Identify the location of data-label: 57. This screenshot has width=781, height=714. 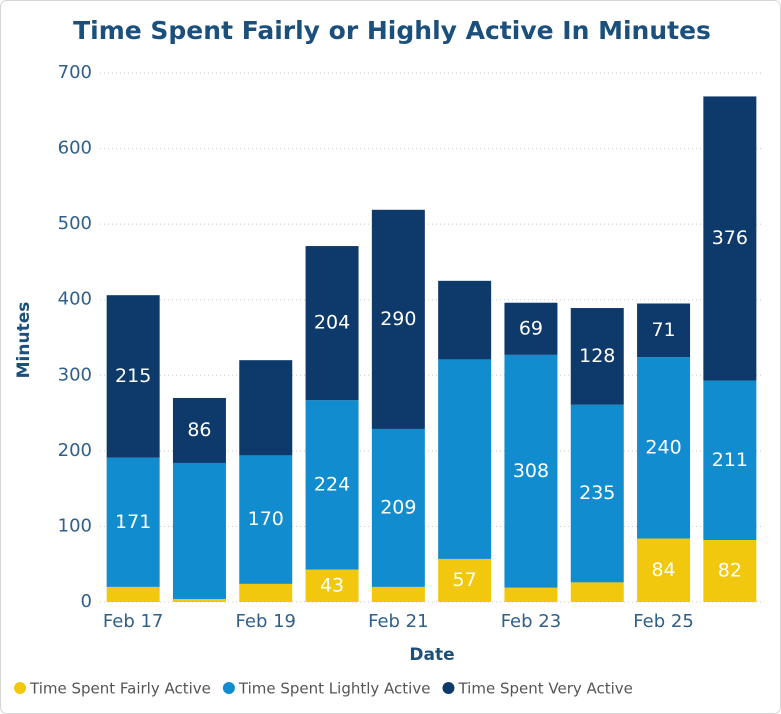
(465, 580).